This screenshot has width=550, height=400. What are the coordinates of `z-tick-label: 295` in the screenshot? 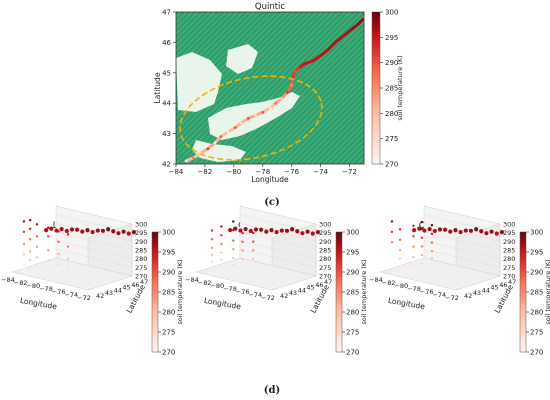 It's located at (141, 233).